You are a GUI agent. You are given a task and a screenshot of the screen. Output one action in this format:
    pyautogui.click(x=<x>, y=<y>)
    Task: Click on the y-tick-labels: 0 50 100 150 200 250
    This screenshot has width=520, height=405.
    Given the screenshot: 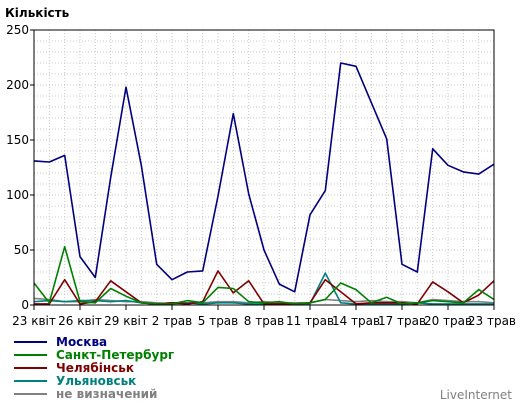 What is the action you would take?
    pyautogui.click(x=17, y=167)
    